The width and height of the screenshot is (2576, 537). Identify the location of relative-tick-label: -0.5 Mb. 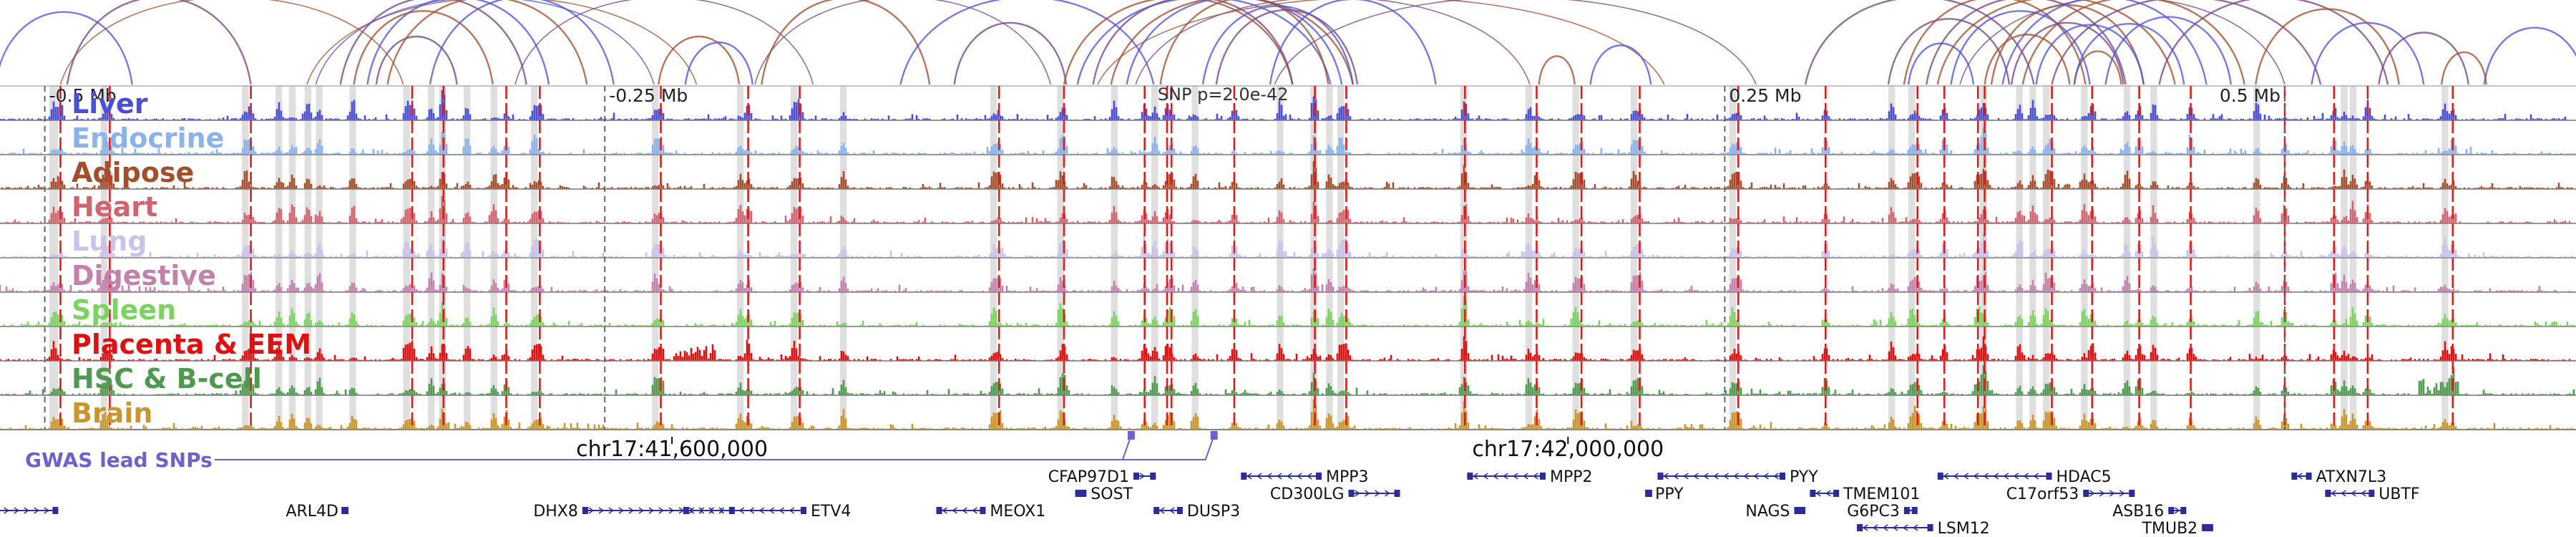
(83, 95).